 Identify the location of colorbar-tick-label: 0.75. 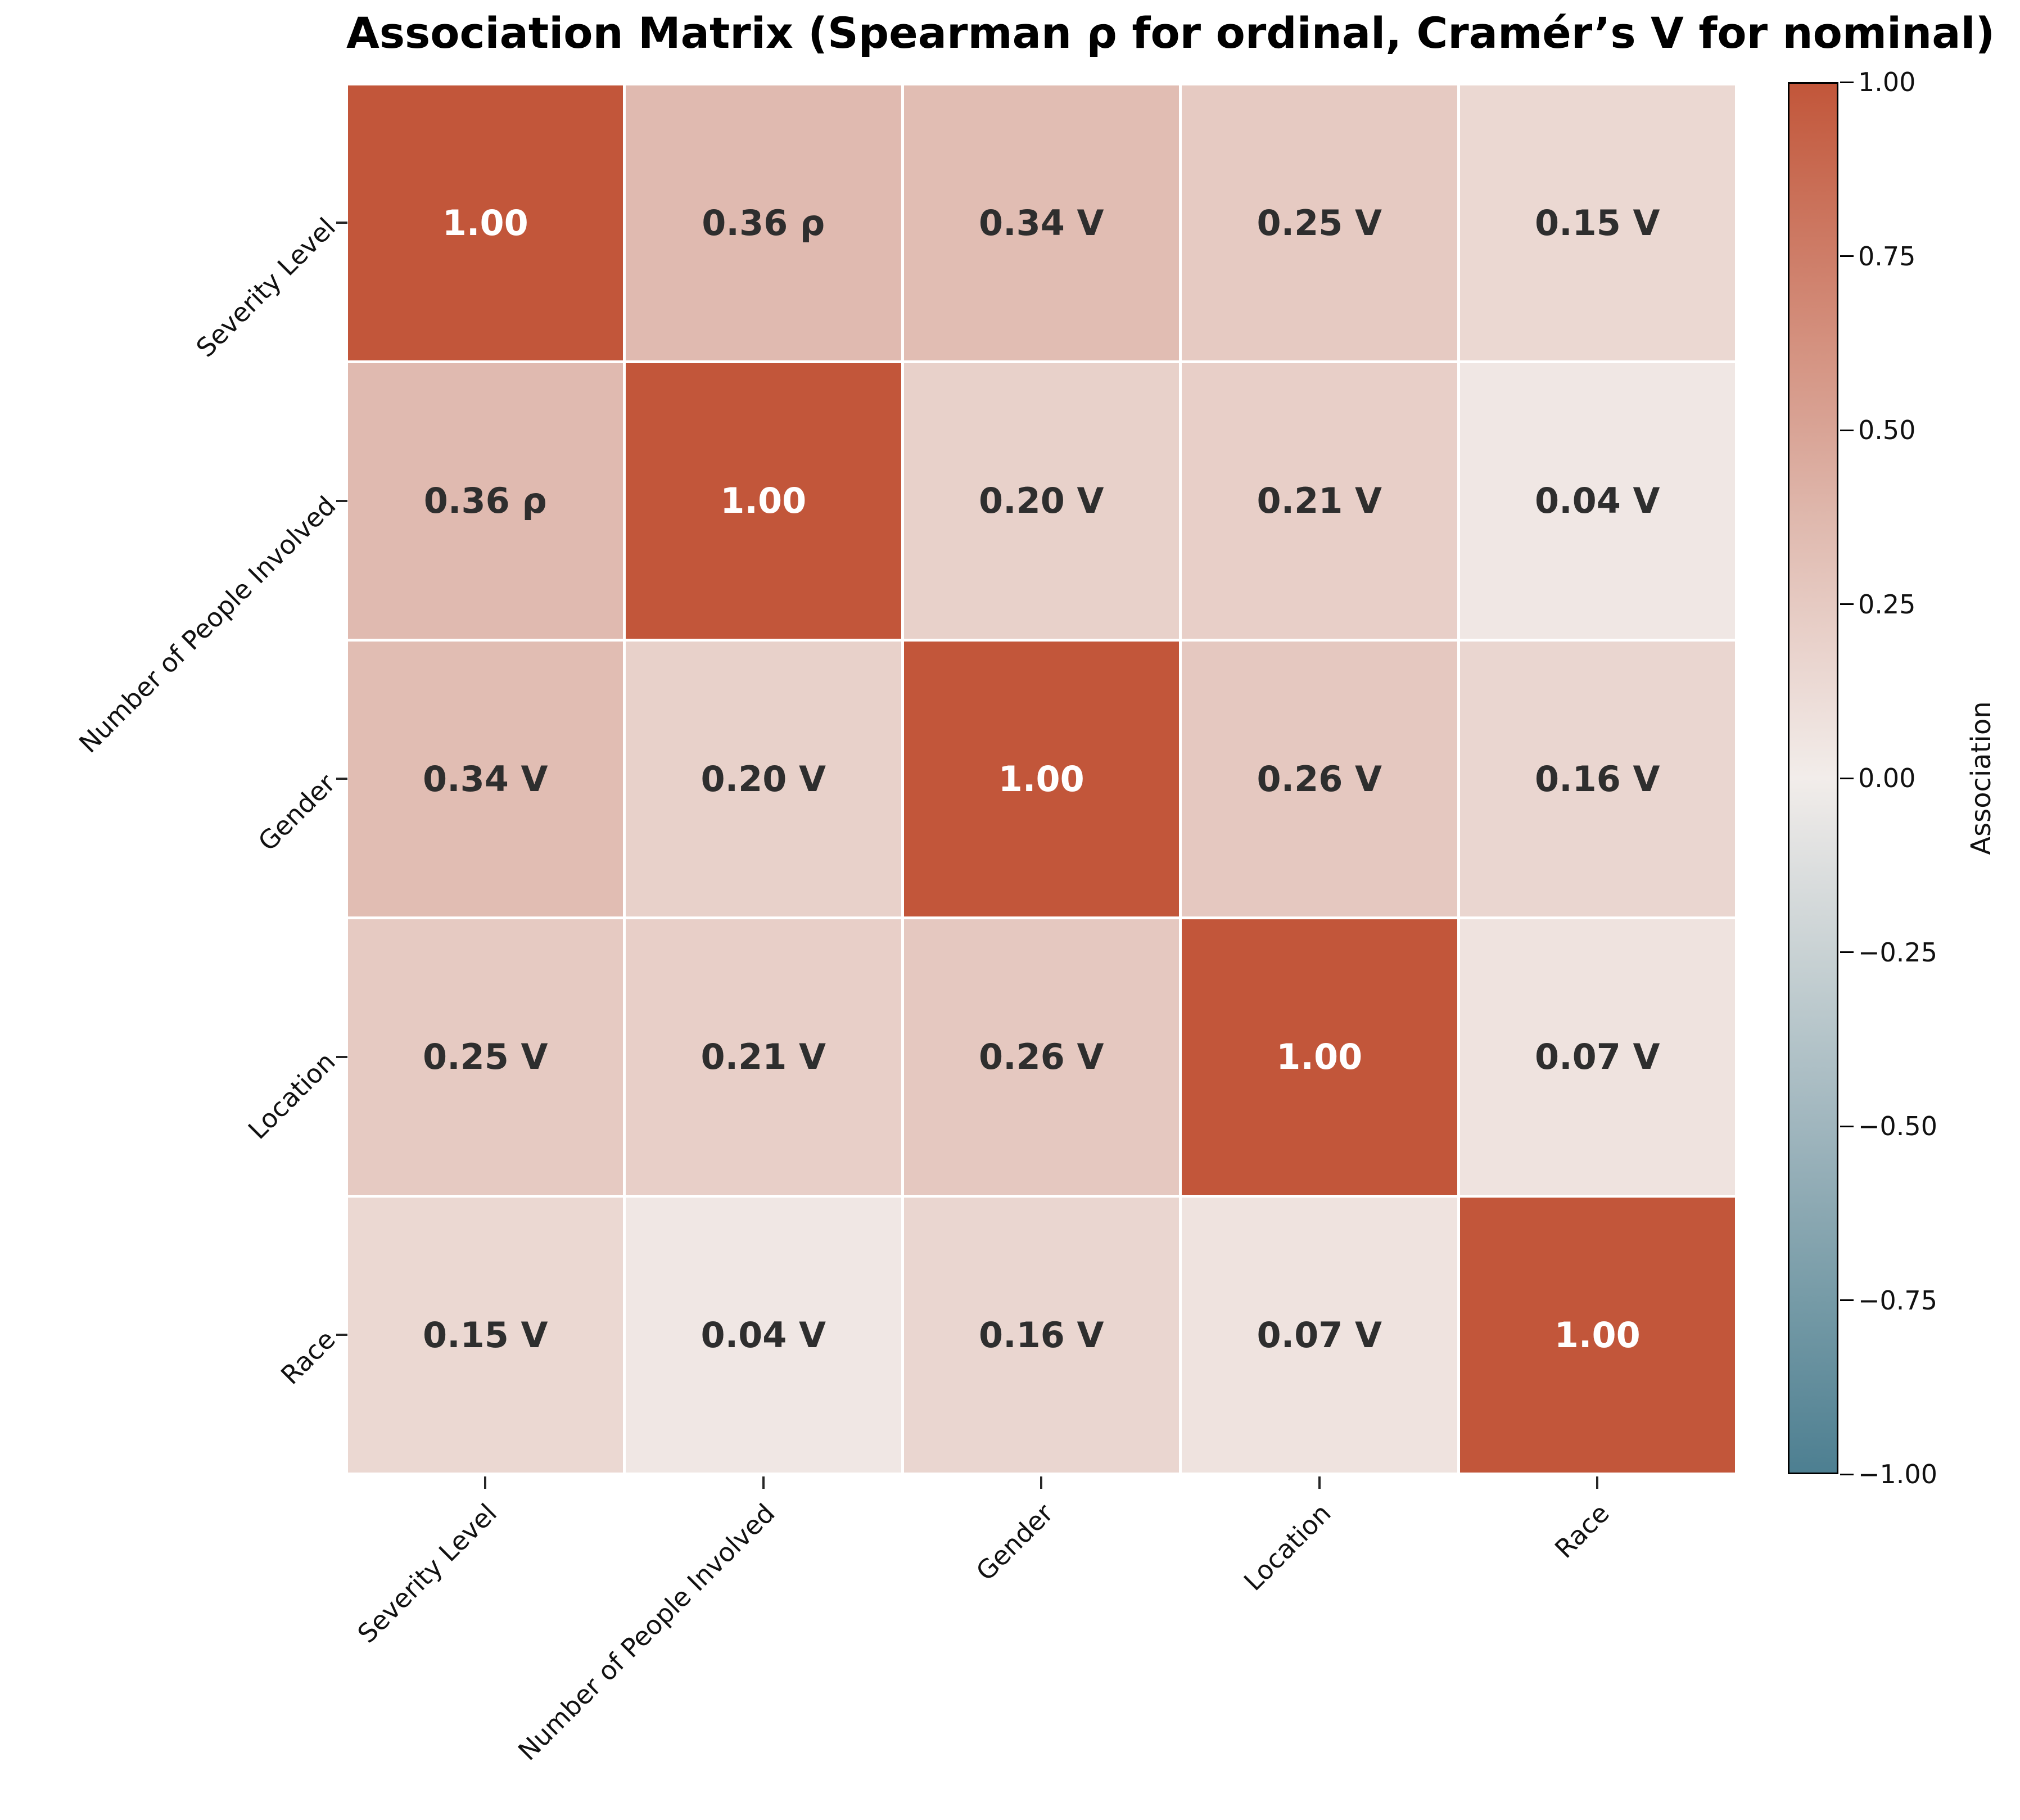
(1887, 256).